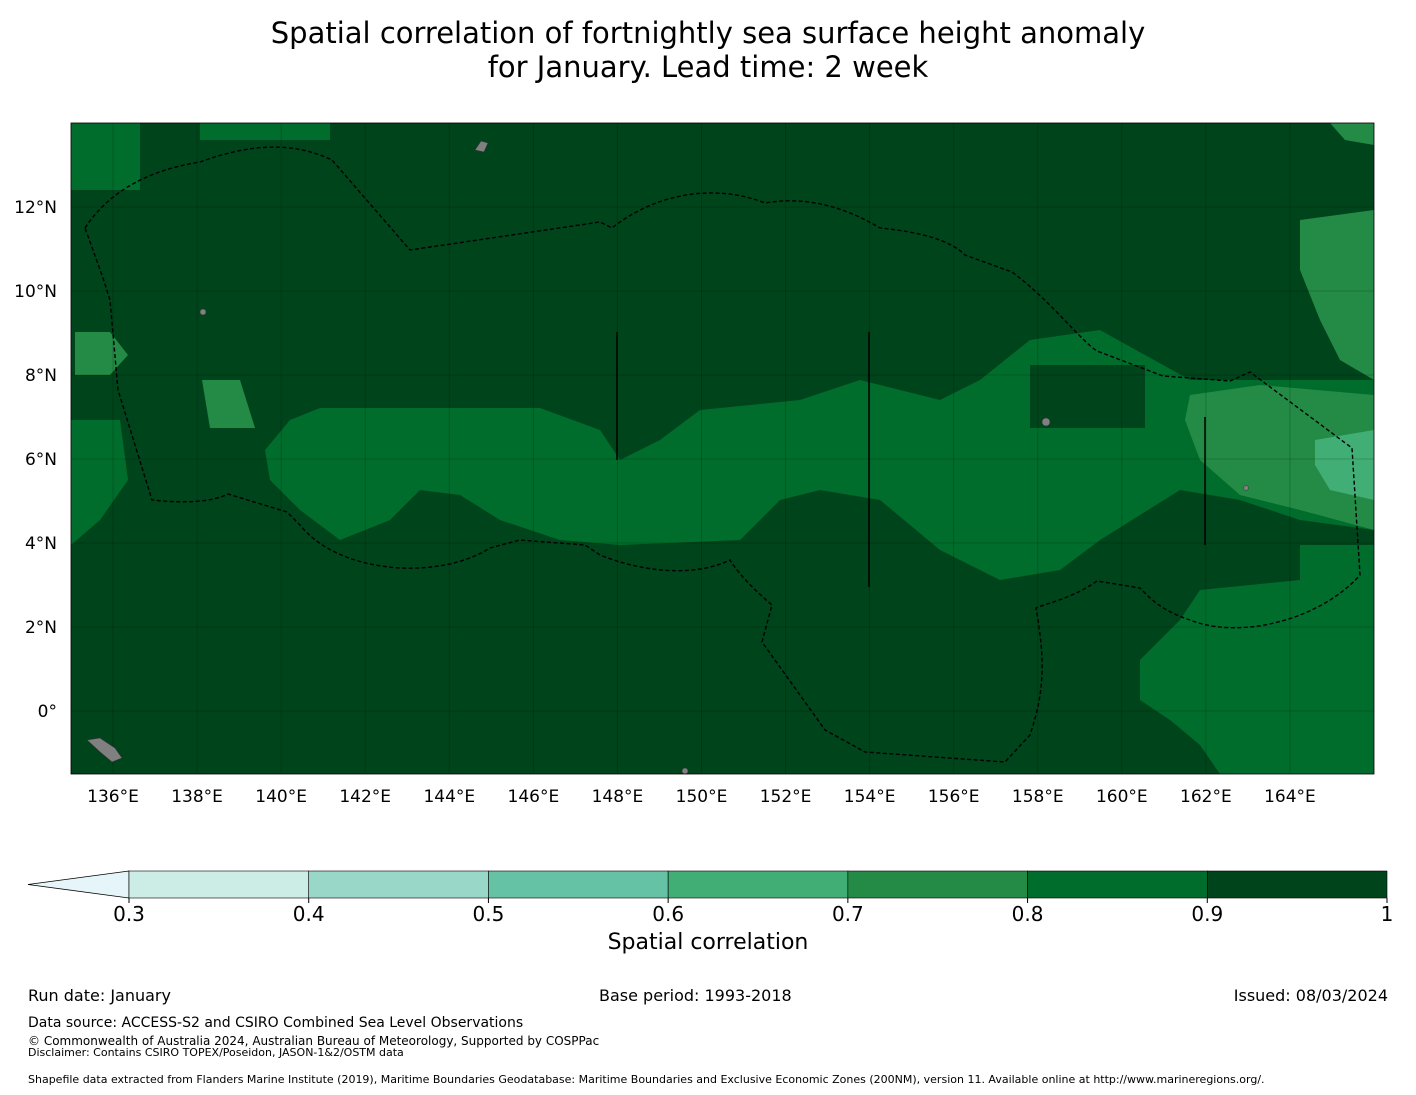  I want to click on field-nw-corner, so click(105, 156).